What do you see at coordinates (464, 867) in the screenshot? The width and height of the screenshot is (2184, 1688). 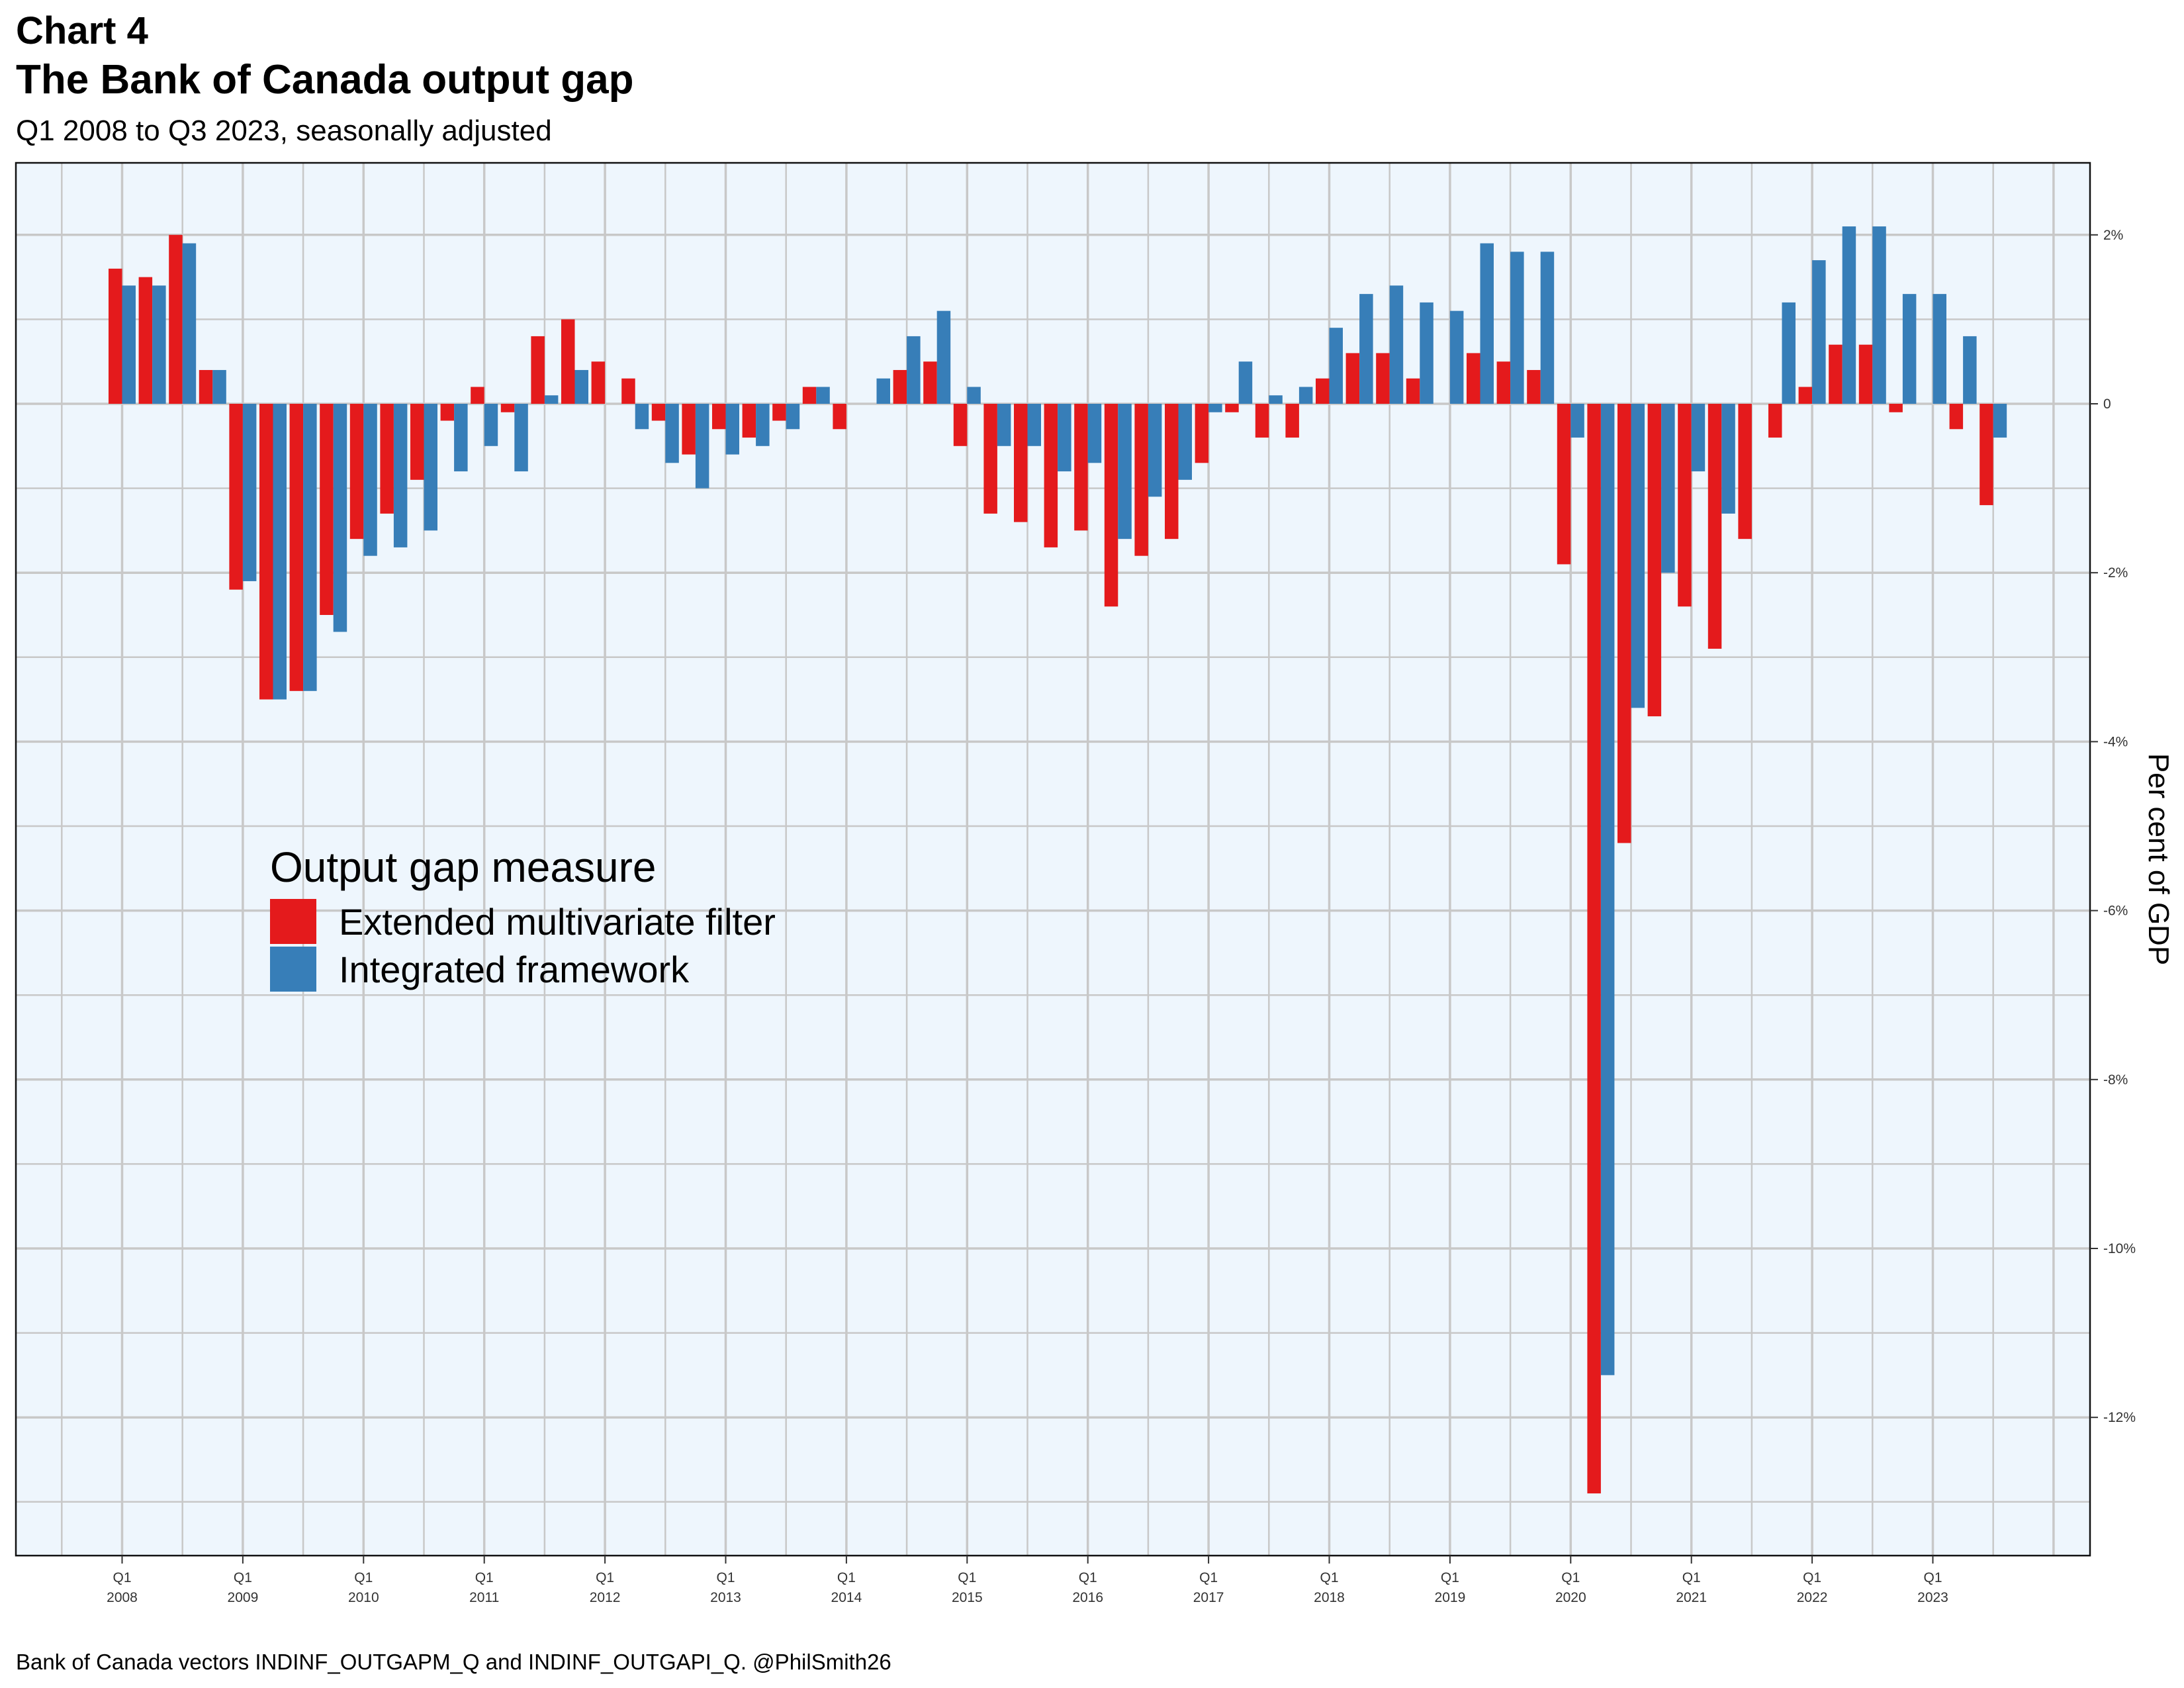 I see `legend-title: Output gap measure` at bounding box center [464, 867].